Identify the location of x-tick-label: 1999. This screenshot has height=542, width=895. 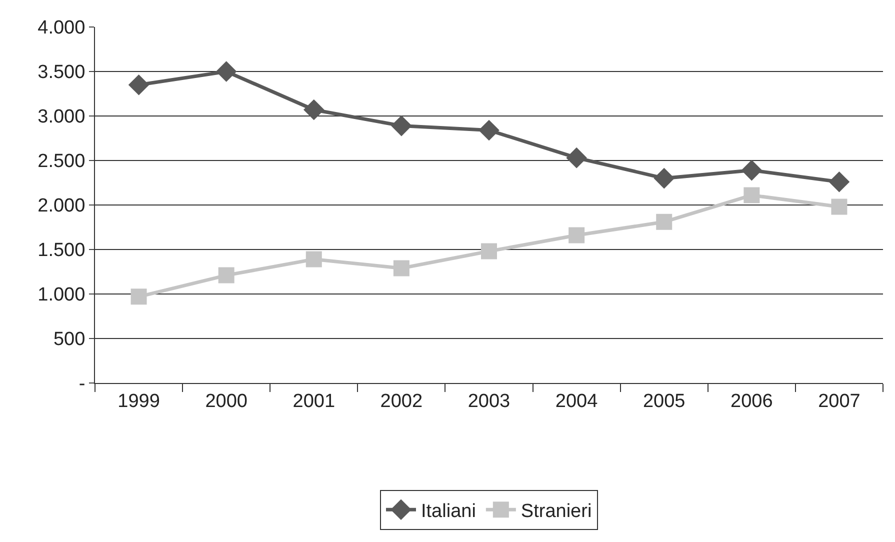
(139, 401).